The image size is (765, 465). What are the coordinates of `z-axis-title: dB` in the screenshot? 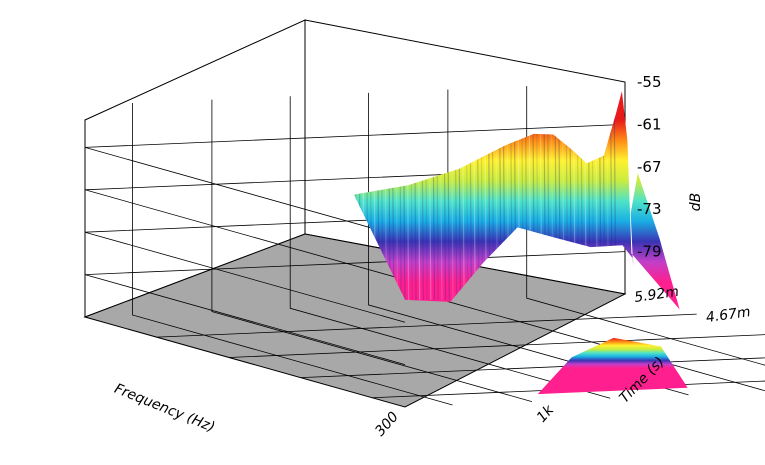 It's located at (696, 202).